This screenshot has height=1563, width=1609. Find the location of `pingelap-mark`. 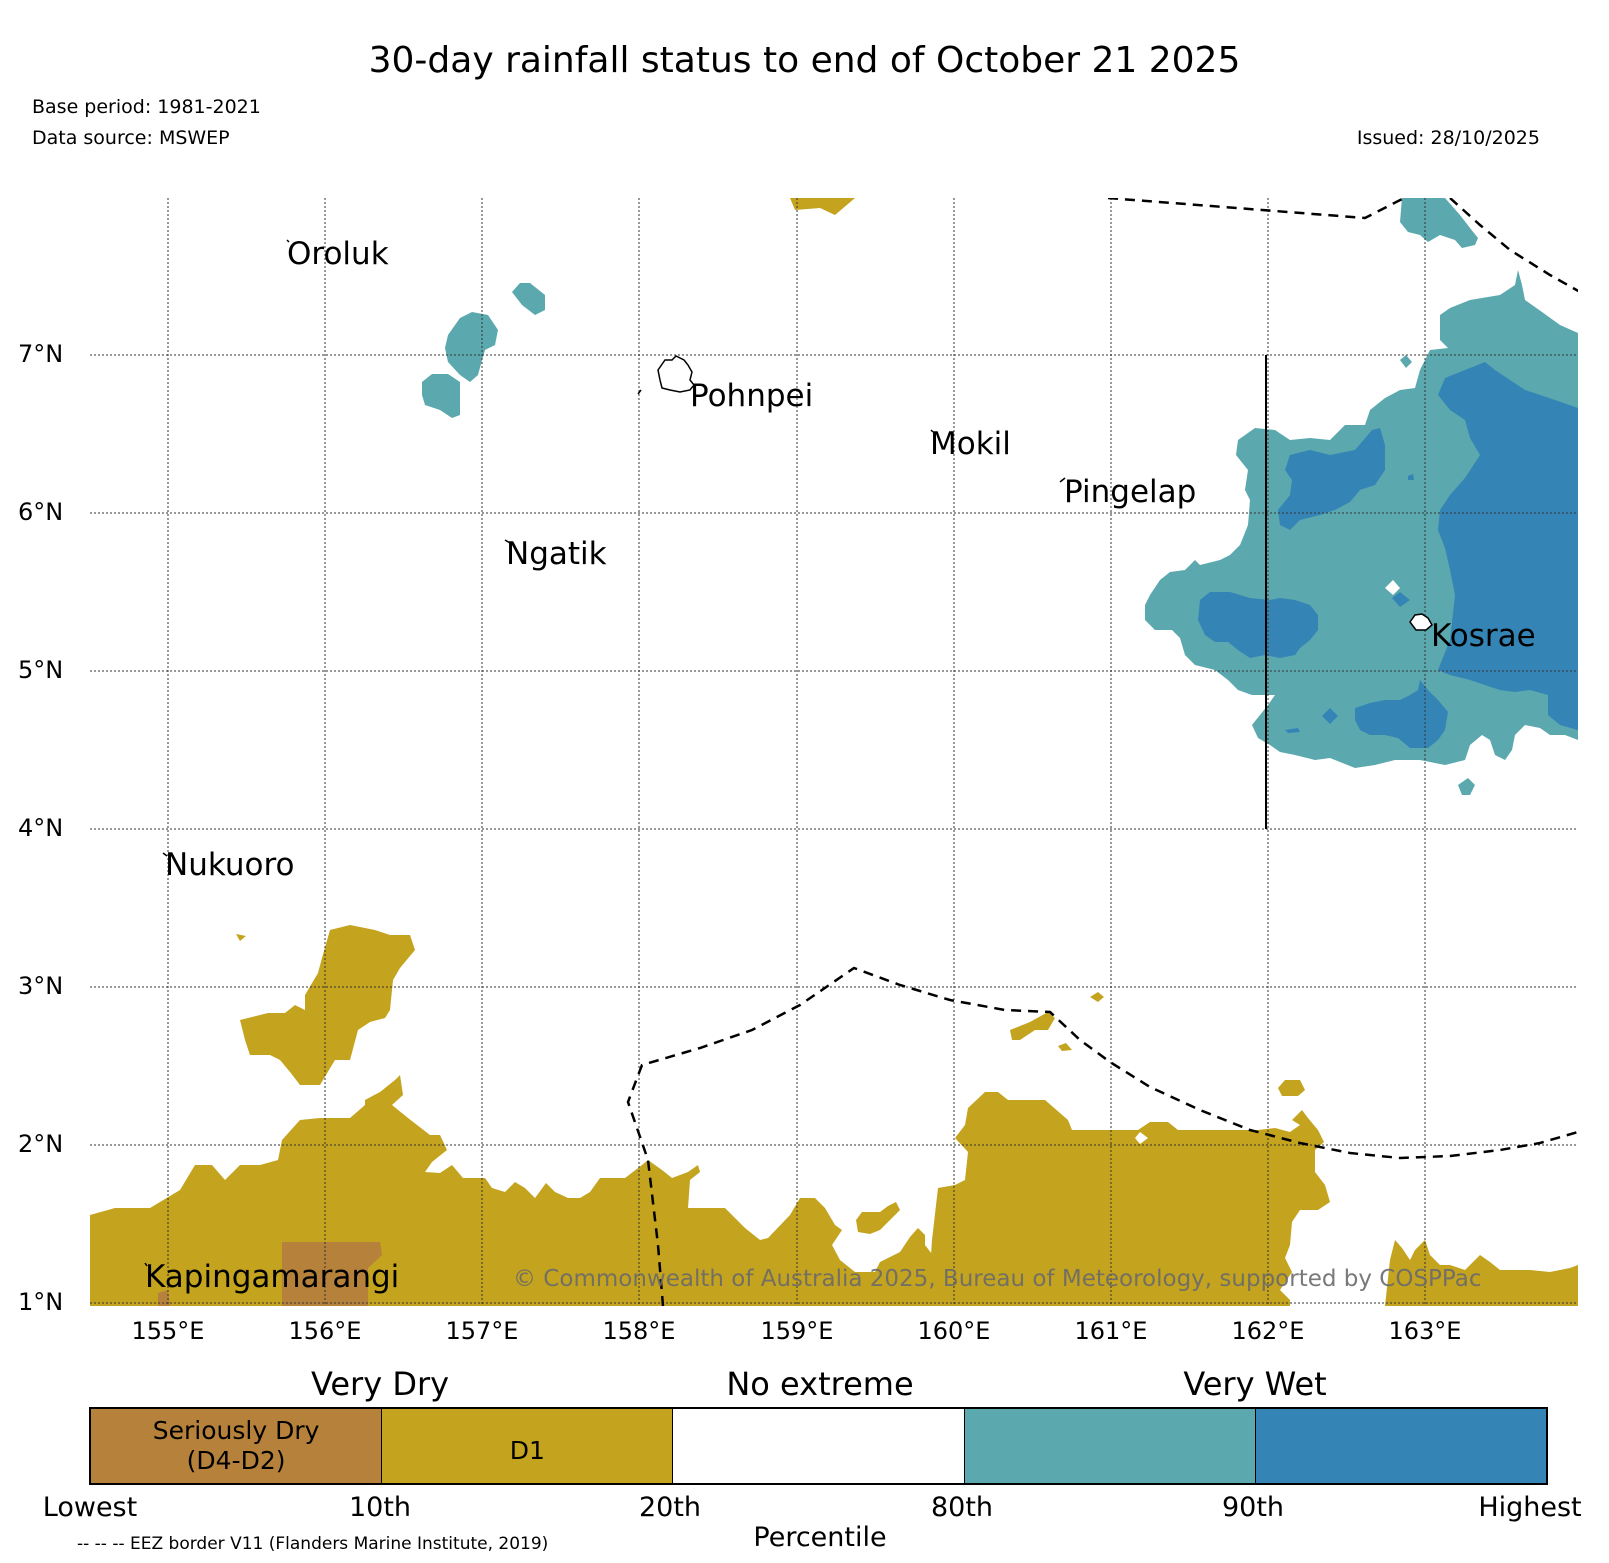

pingelap-mark is located at coordinates (1062, 480).